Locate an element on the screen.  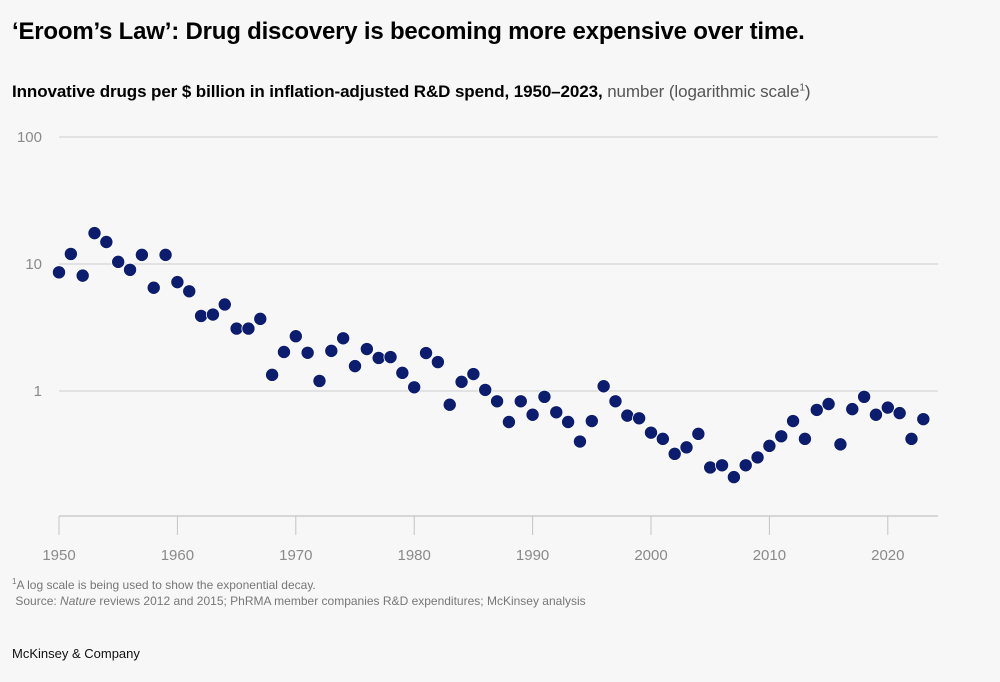
data-point-2023 is located at coordinates (923, 419).